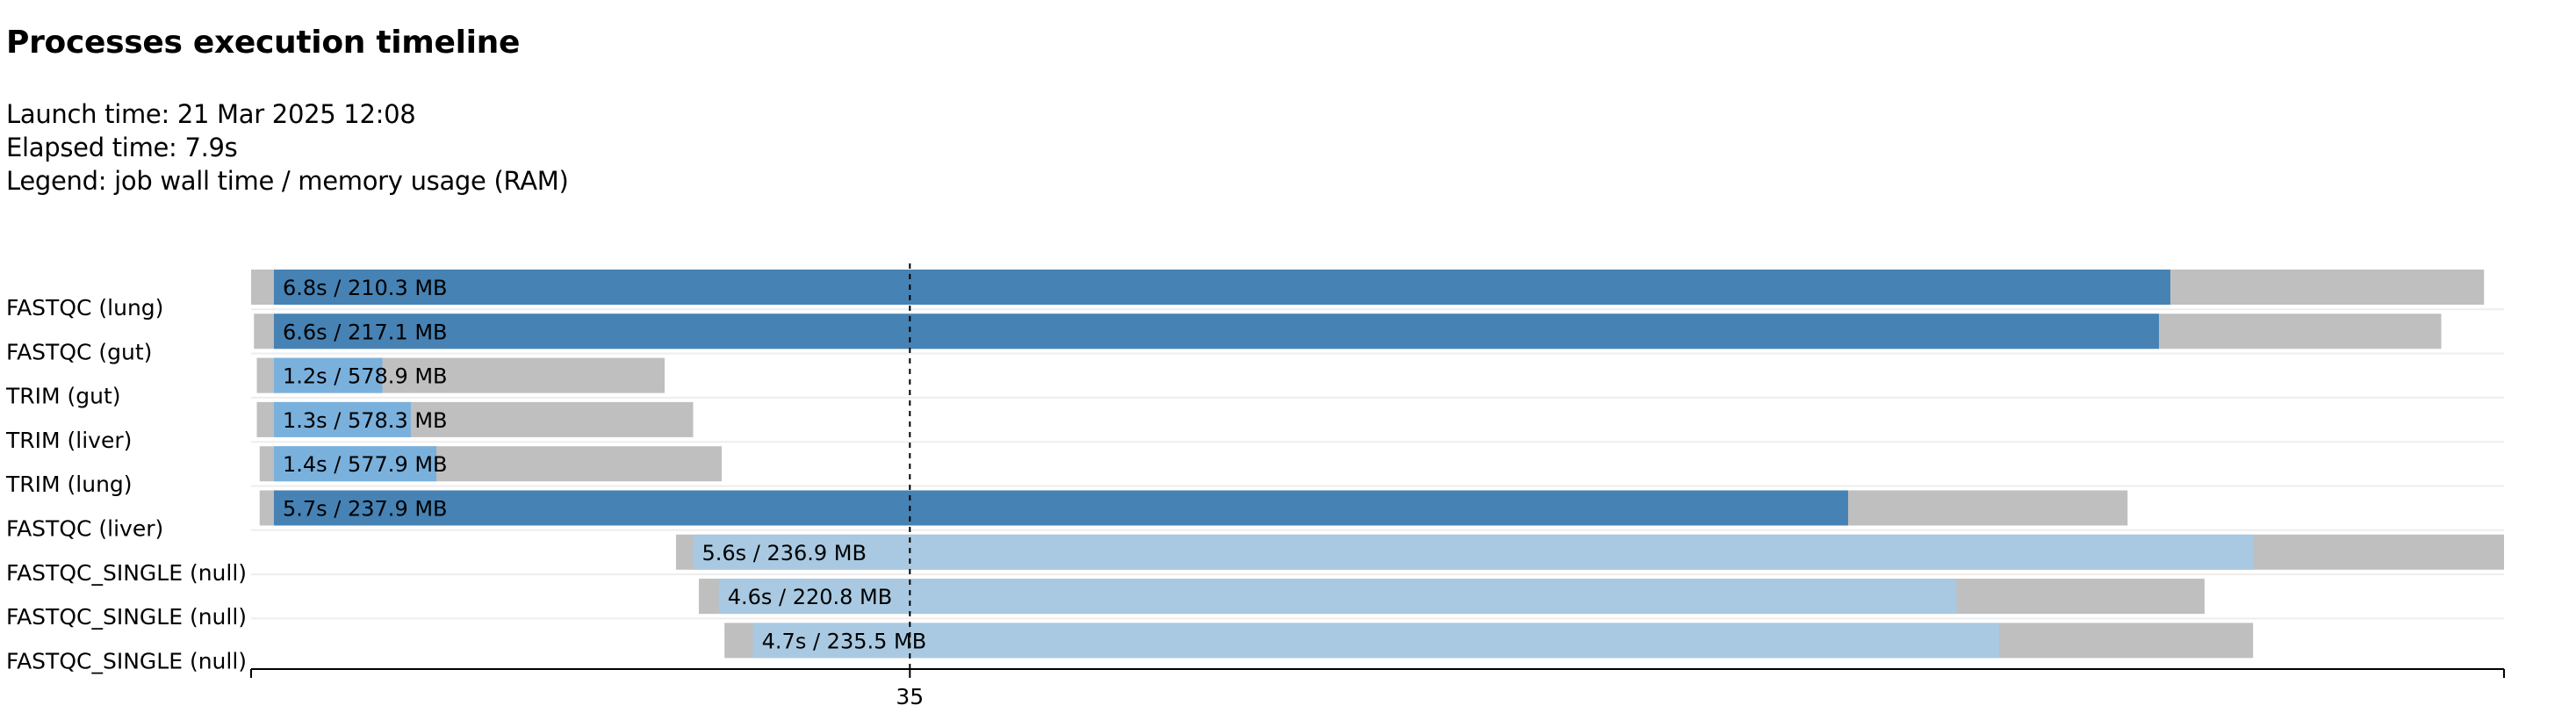 This screenshot has width=2576, height=720. I want to click on row-label: FASTQC (liver), so click(84, 529).